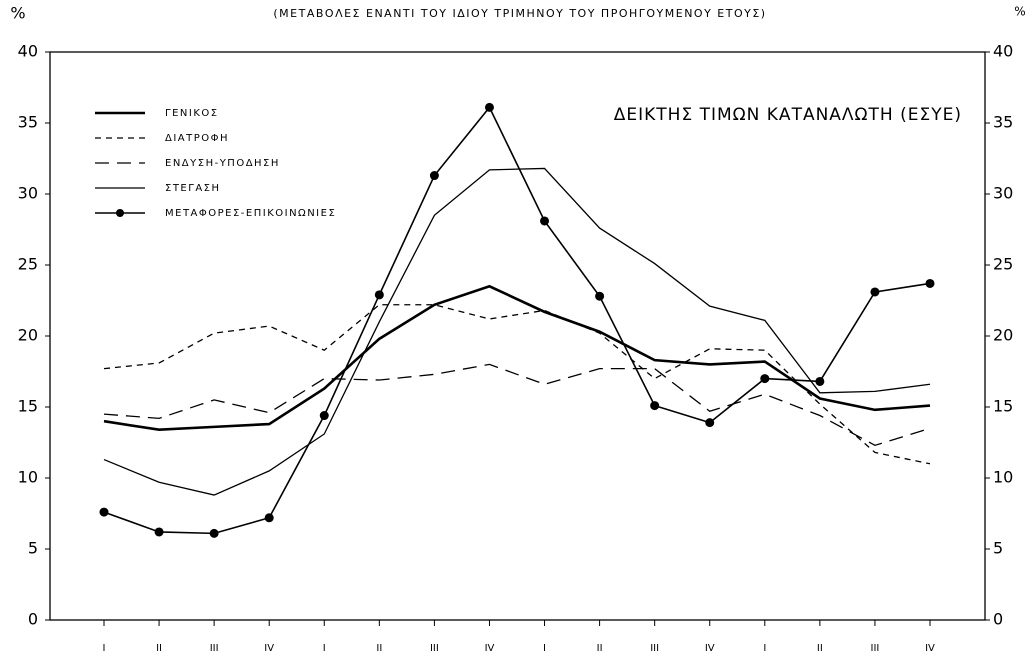  I want to click on annotation: ΔΕΙΚΤΗΣ ΤΙΜΩΝ ΚΑΤΑΝΑΛΩΤΗ (ΕΣΥΕ), so click(788, 115).